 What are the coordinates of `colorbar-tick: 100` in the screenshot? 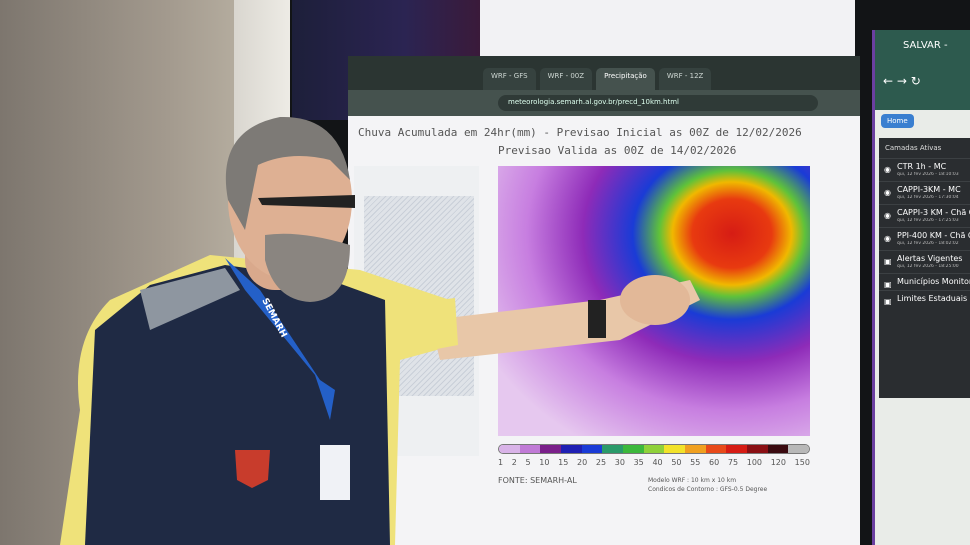 It's located at (754, 462).